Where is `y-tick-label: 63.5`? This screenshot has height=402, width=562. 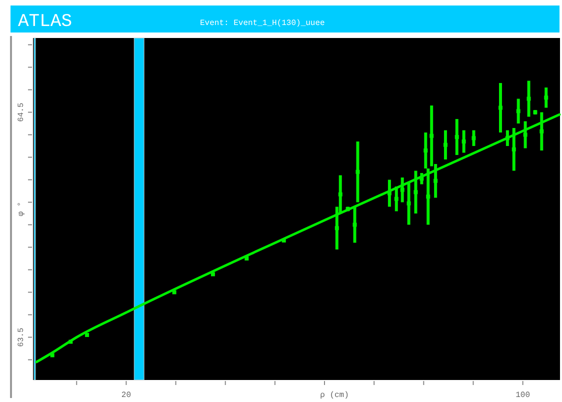
y-tick-label: 63.5 is located at coordinates (21, 337).